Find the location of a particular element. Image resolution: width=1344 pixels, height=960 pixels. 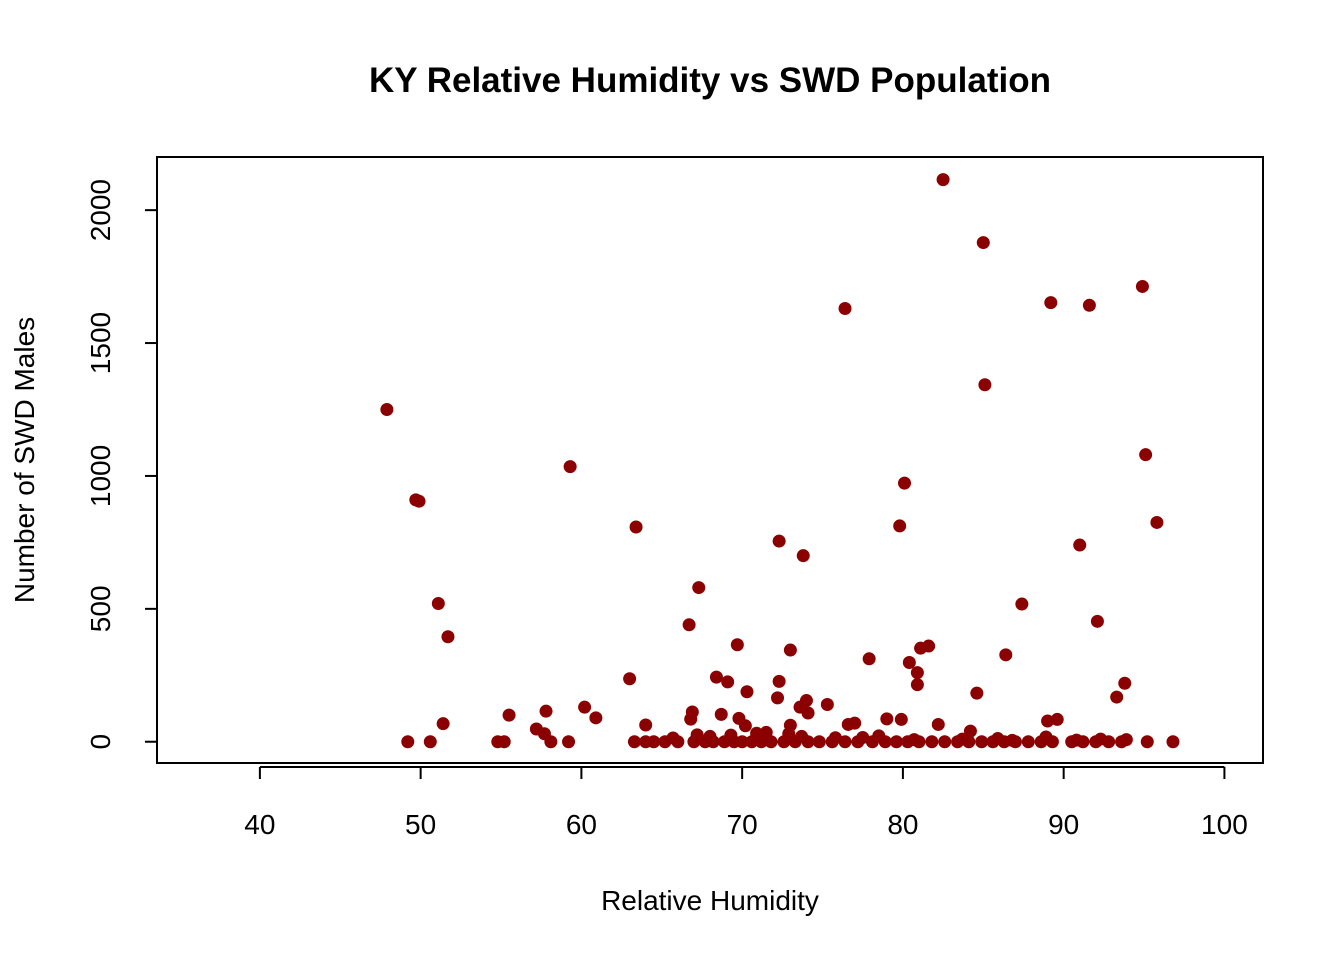

x-tick-label: 50 is located at coordinates (420, 824).